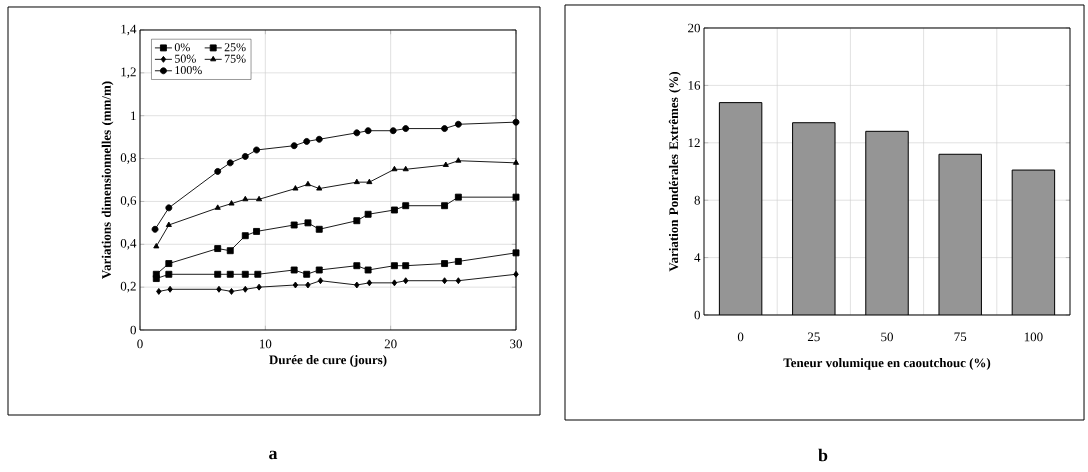 The image size is (1088, 472). What do you see at coordinates (235, 47) in the screenshot?
I see `legend-label: 25%` at bounding box center [235, 47].